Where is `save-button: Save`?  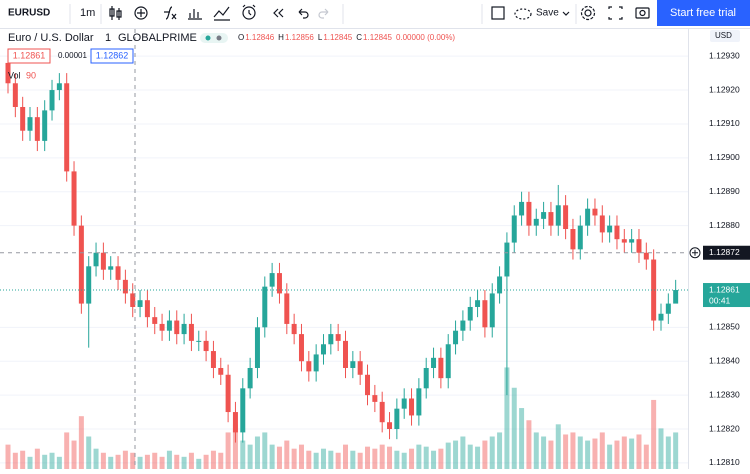 save-button: Save is located at coordinates (547, 13).